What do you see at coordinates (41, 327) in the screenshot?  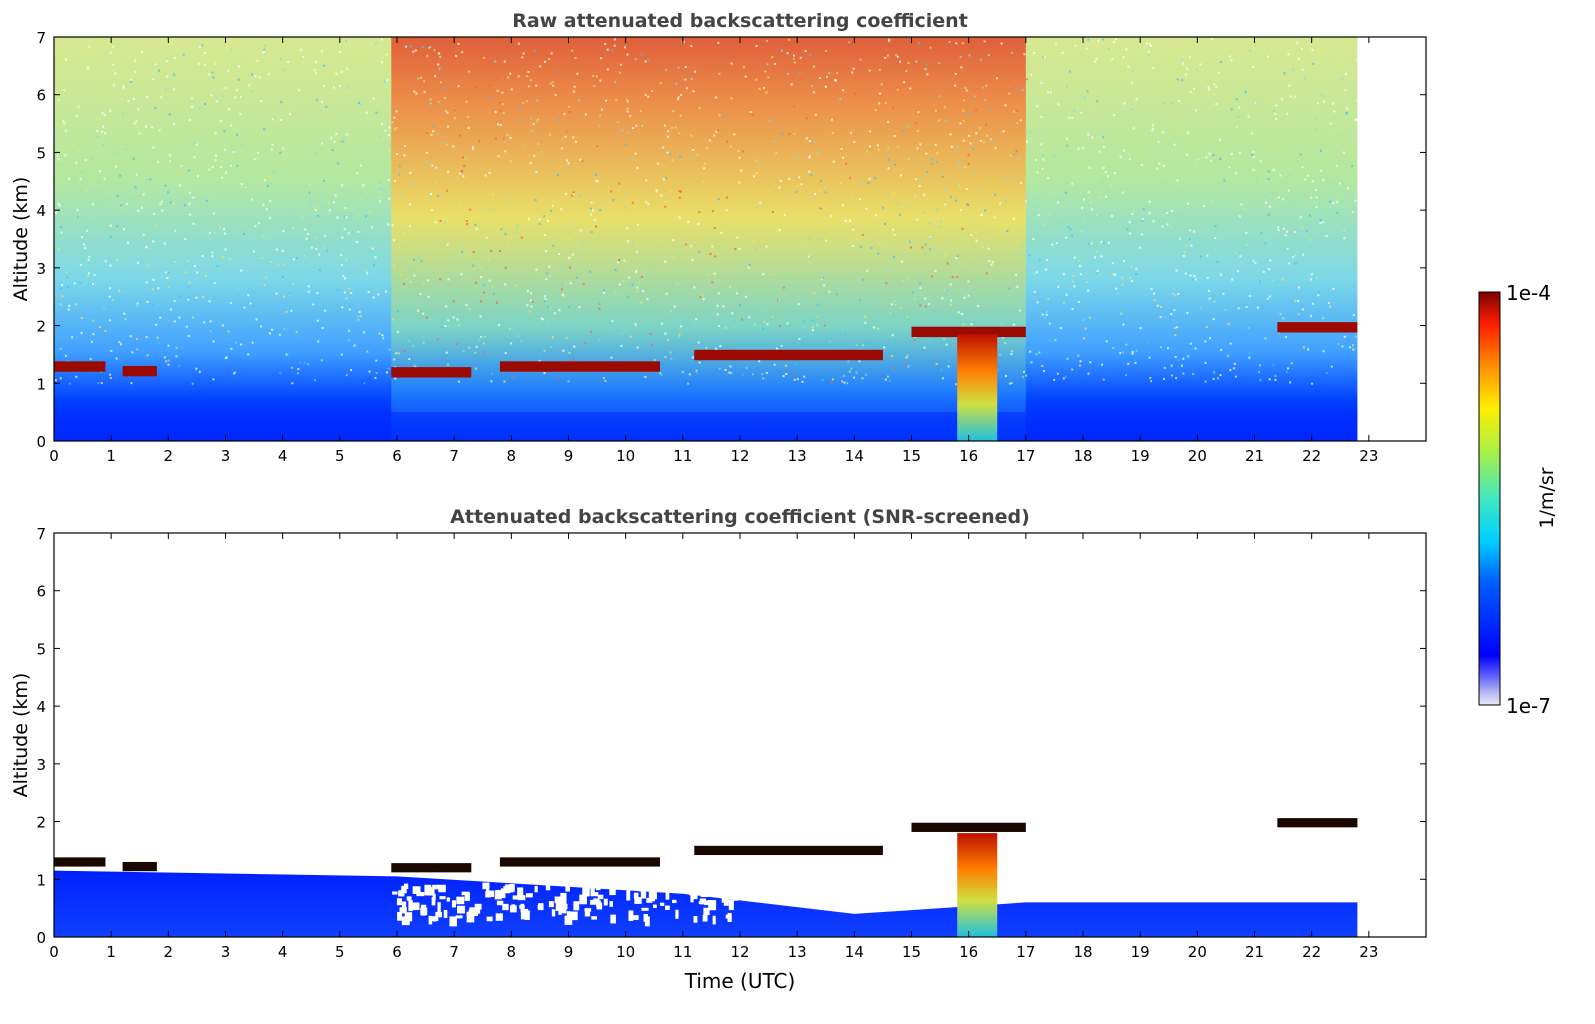 I see `y-tick-label: 2` at bounding box center [41, 327].